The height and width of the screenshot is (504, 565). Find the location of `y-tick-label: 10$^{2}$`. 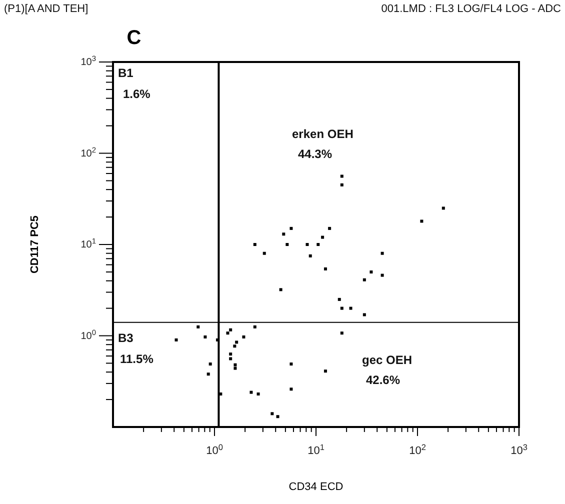

y-tick-label: 10$^{2}$ is located at coordinates (88, 152).